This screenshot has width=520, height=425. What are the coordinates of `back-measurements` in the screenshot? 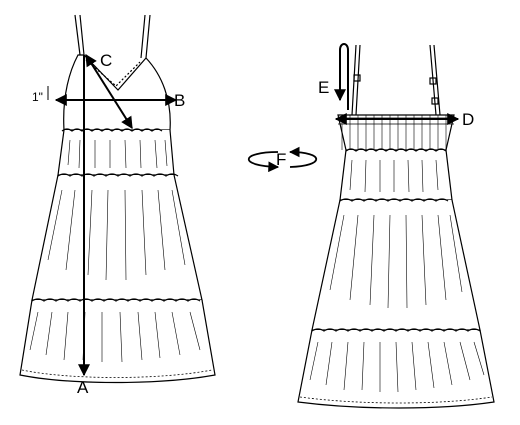 It's located at (397, 84).